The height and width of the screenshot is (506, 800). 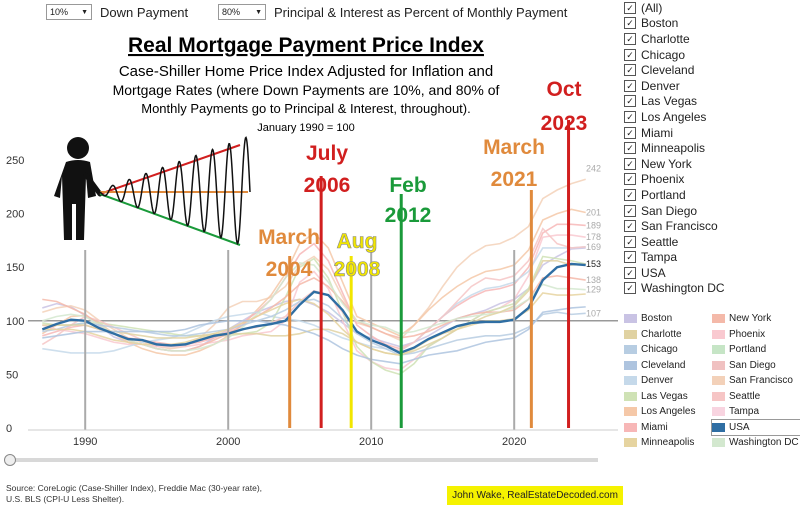 I want to click on legend-item: Tampa, so click(x=756, y=412).